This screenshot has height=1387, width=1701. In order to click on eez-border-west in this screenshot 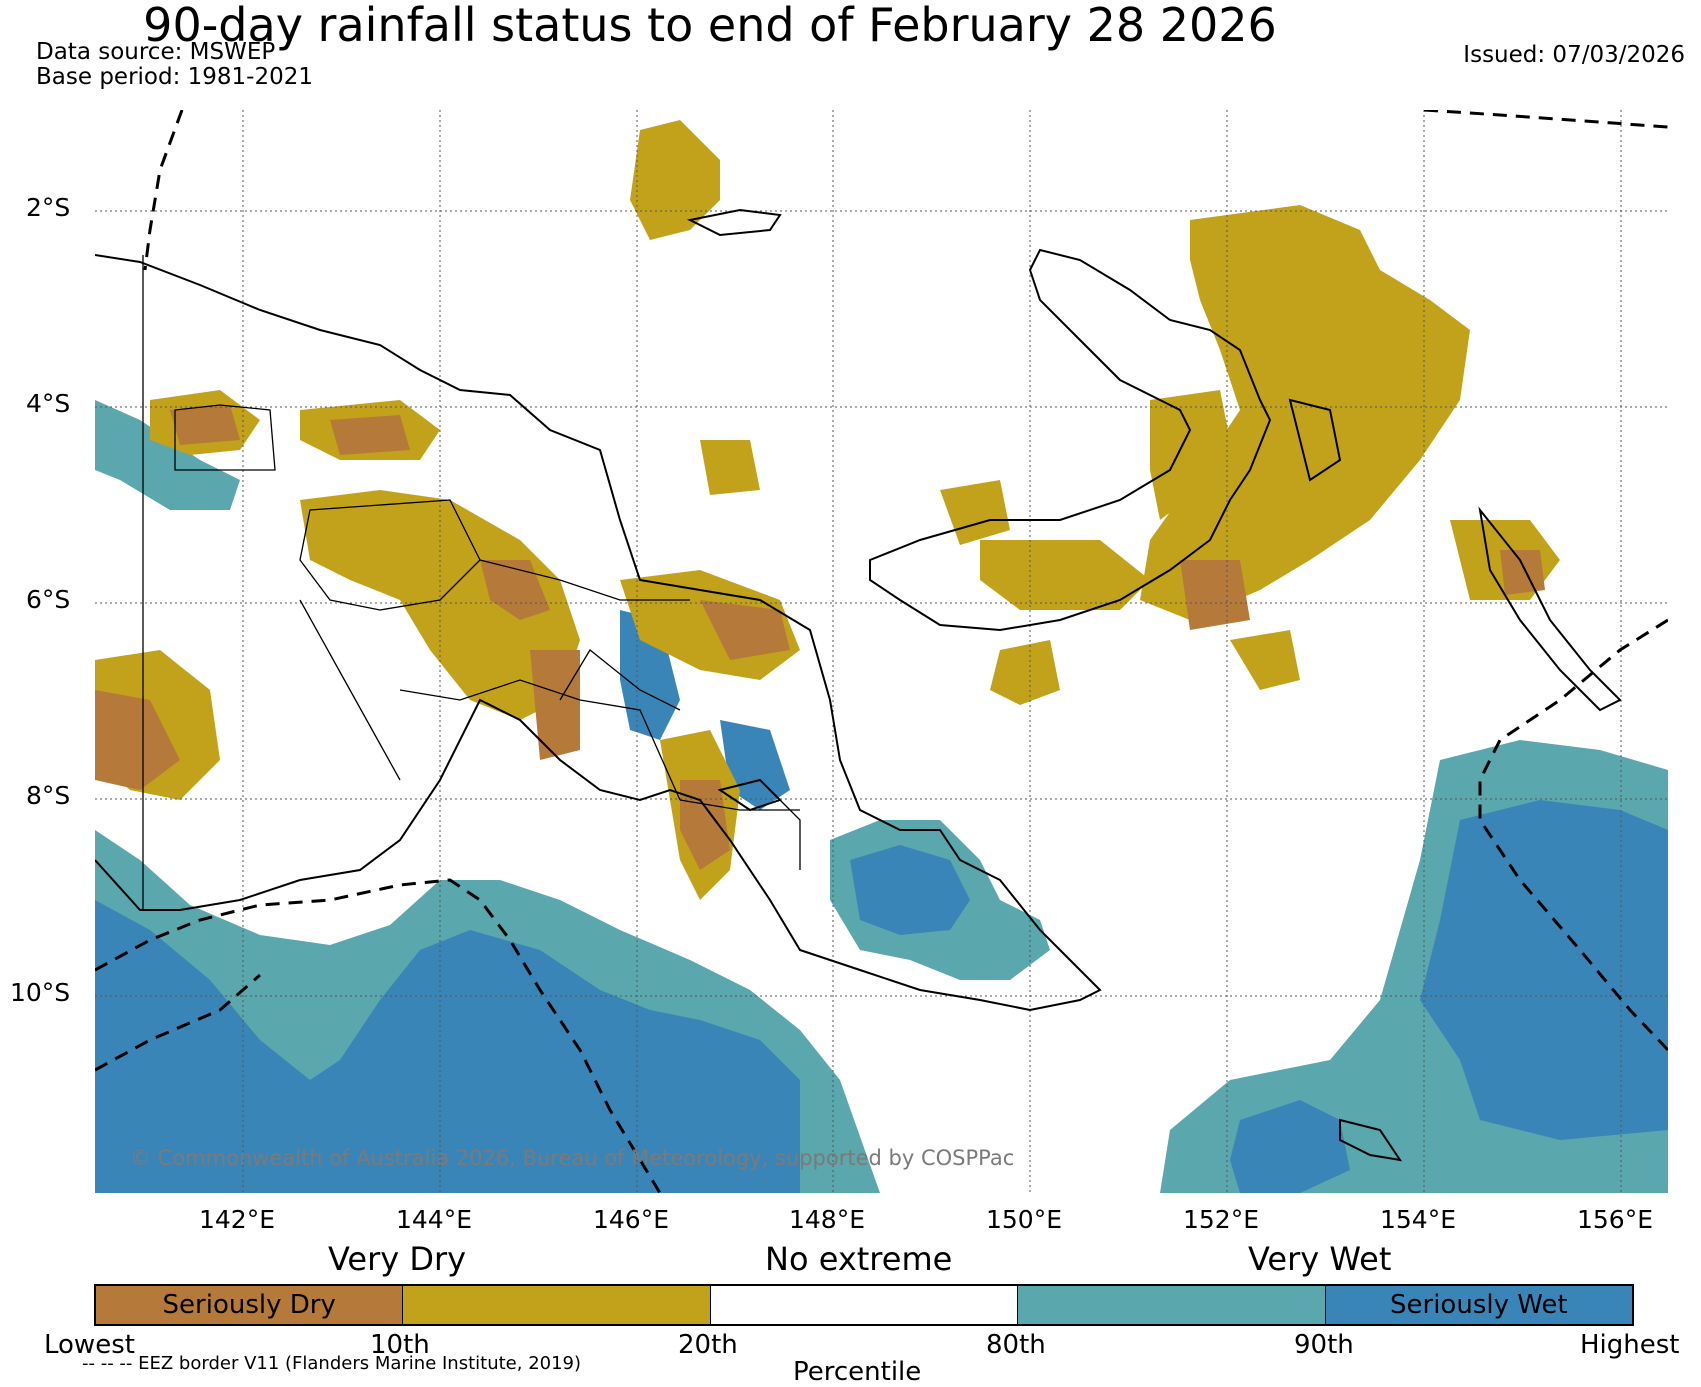, I will do `click(163, 190)`.